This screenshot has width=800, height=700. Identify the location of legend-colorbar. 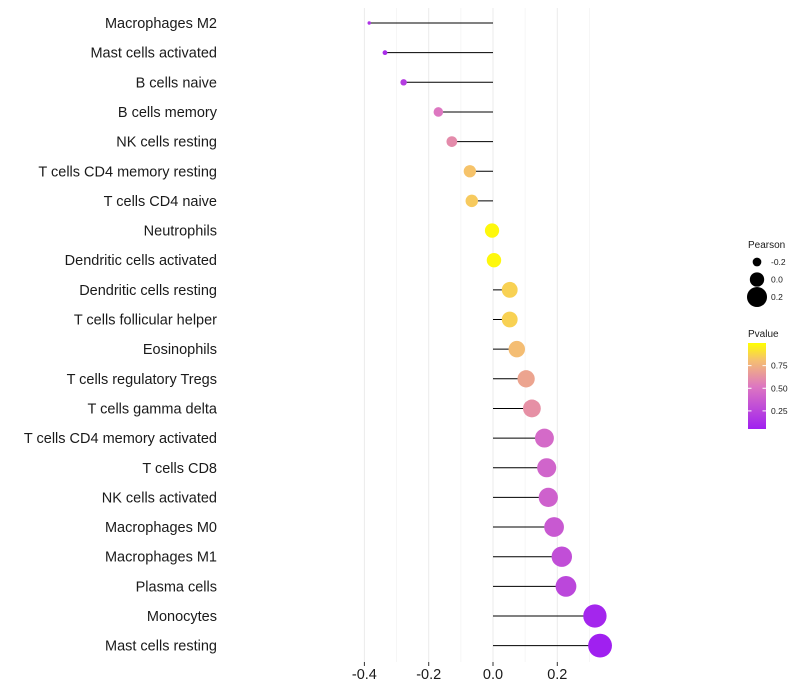
(757, 386).